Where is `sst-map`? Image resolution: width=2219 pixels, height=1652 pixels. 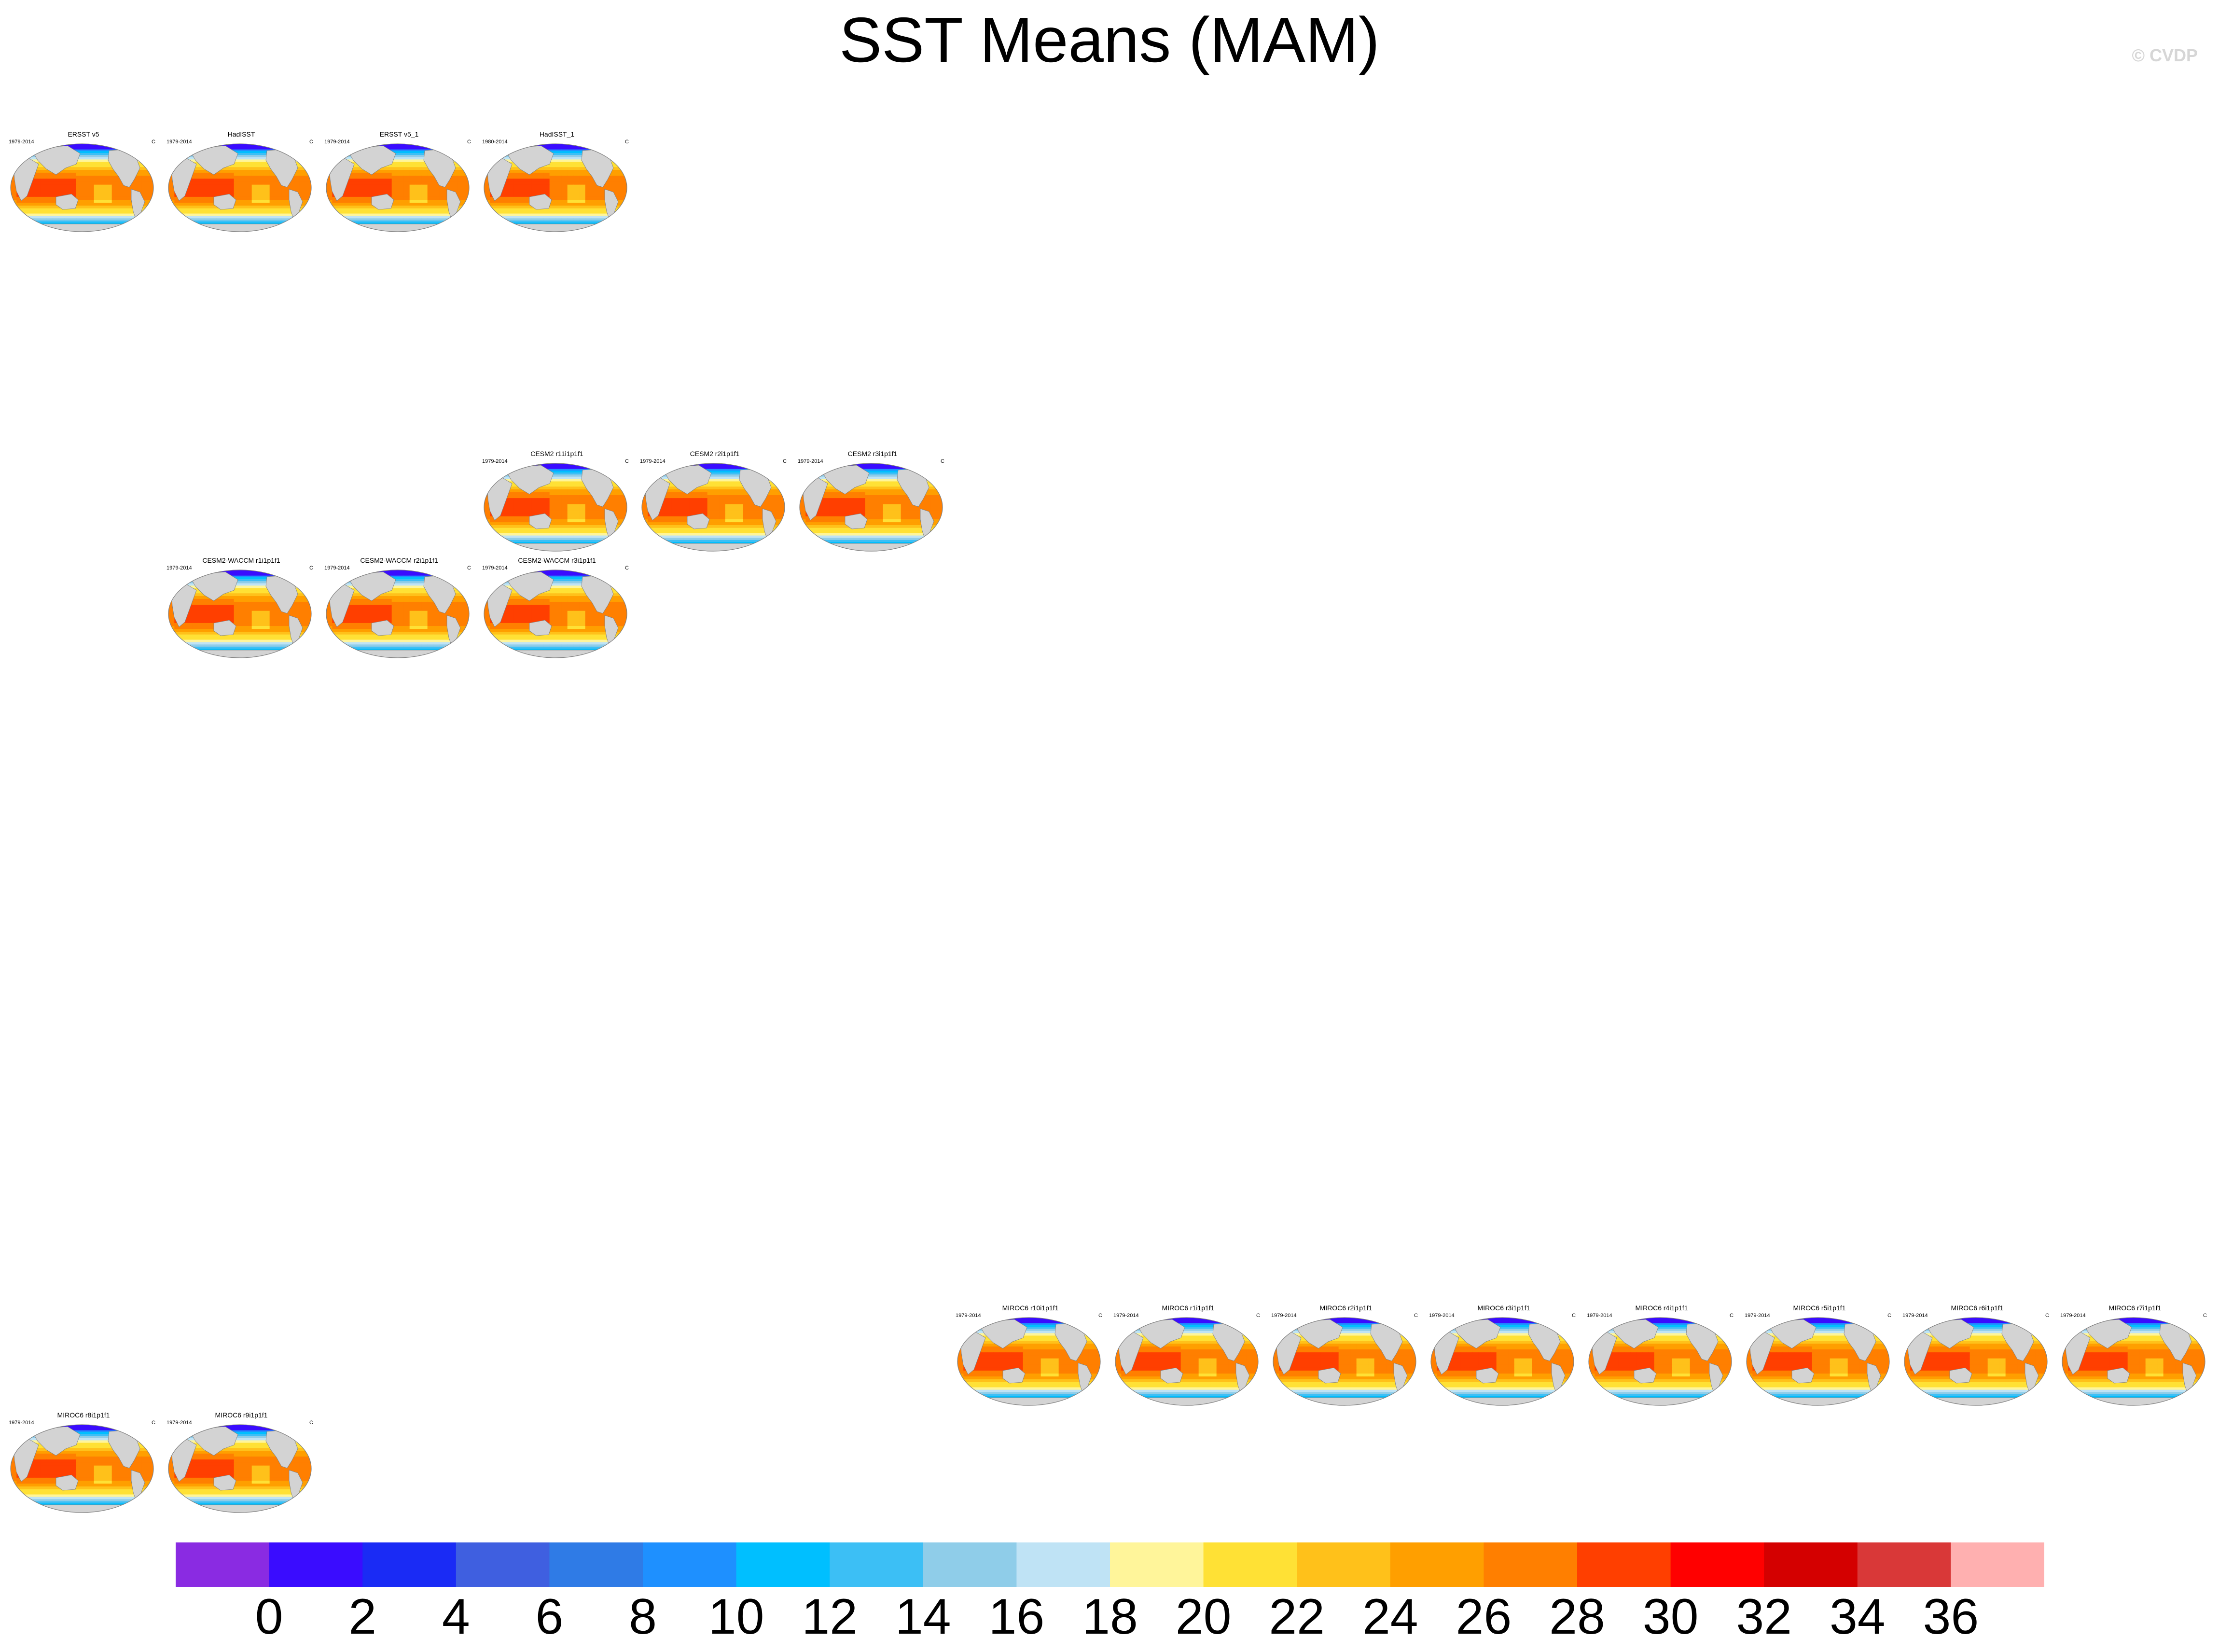 sst-map is located at coordinates (240, 188).